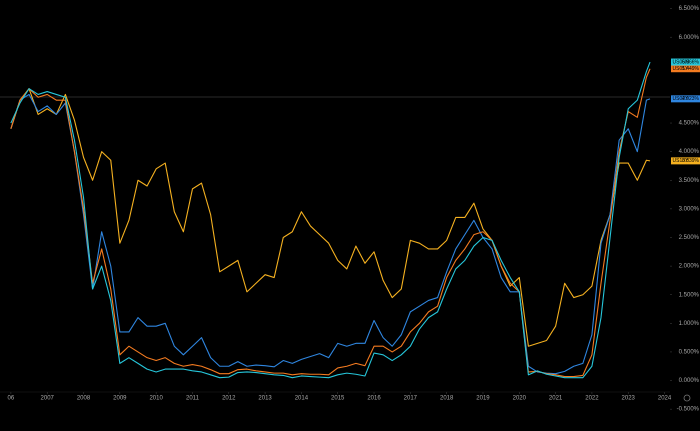 This screenshot has height=431, width=700. Describe the element at coordinates (520, 399) in the screenshot. I see `x-tick-label: 2020` at that location.